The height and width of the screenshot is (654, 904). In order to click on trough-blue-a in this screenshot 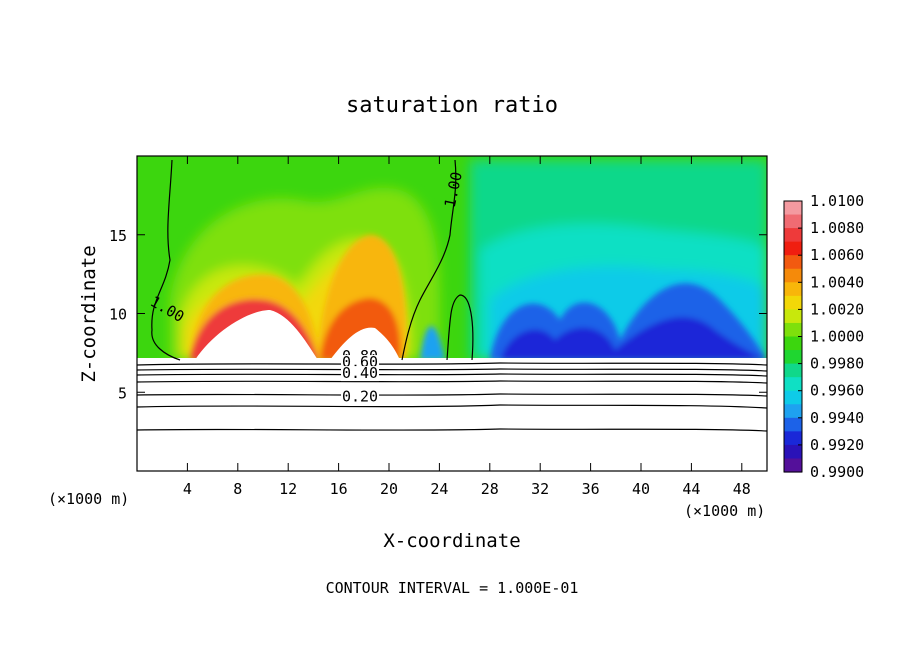, I will do `click(432, 343)`.